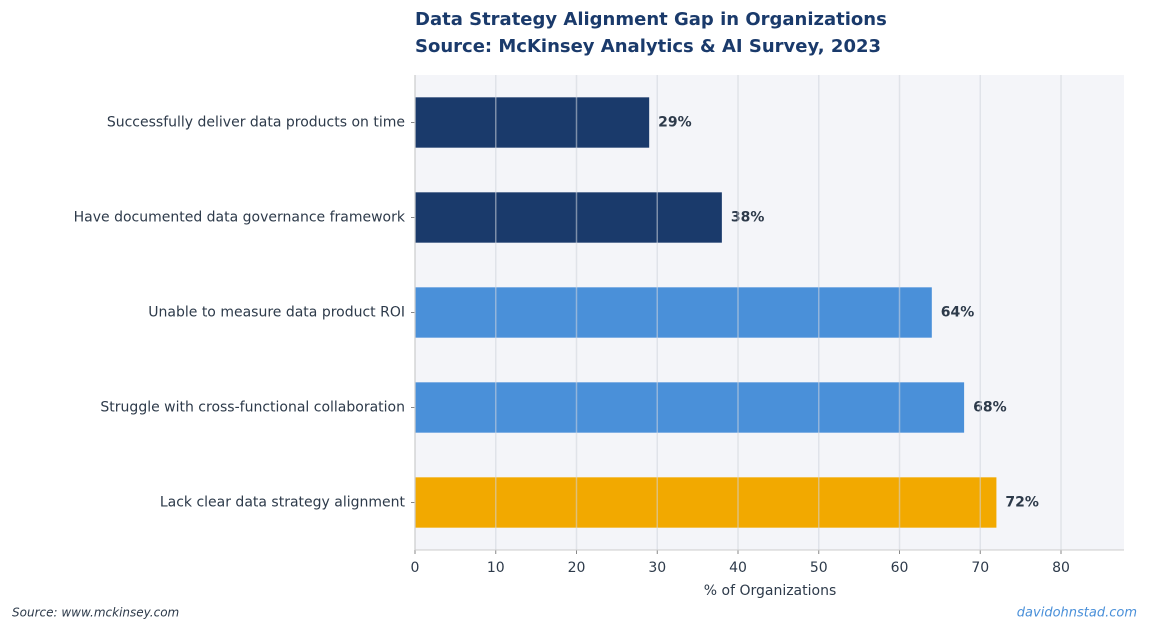 The image size is (1150, 631). What do you see at coordinates (415, 568) in the screenshot?
I see `x-tick-label: 0` at bounding box center [415, 568].